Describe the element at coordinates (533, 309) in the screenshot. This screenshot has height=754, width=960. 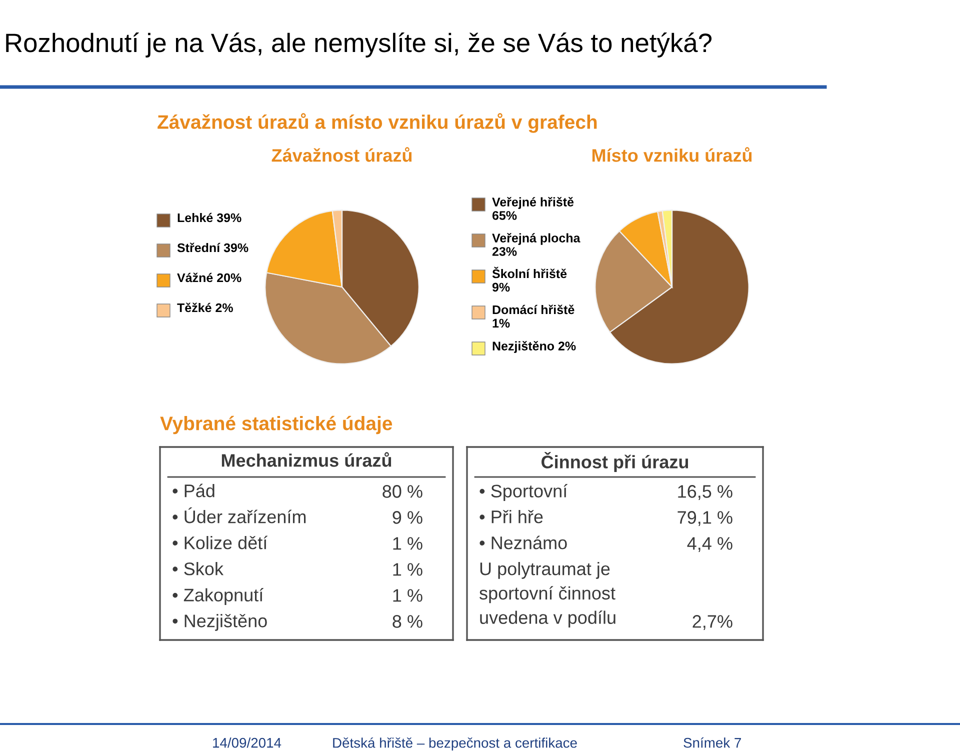
I see `legend-label: Domácí hřiště` at that location.